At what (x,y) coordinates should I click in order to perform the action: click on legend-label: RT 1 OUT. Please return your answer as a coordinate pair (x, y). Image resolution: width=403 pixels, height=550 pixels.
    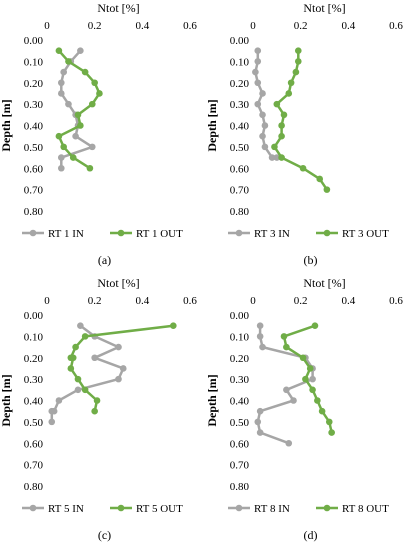
    Looking at the image, I should click on (159, 234).